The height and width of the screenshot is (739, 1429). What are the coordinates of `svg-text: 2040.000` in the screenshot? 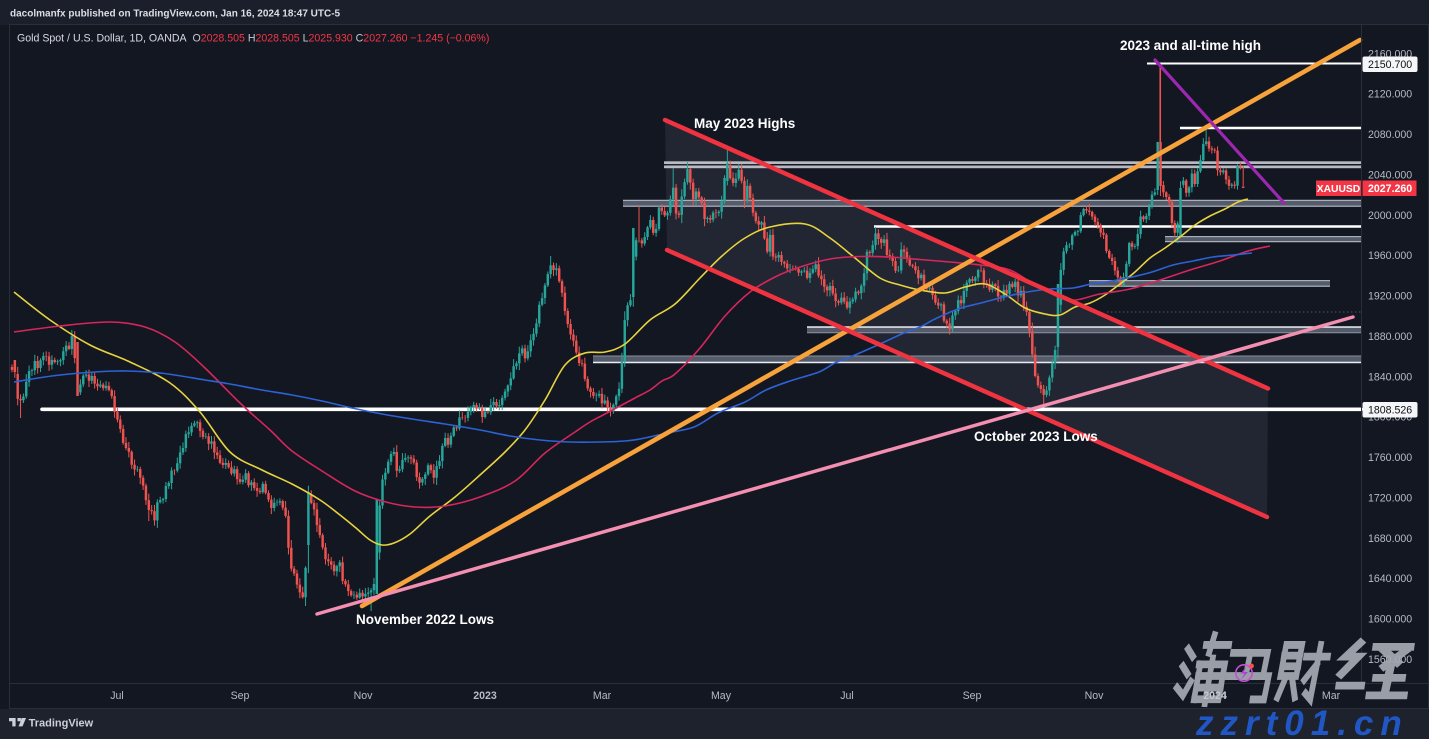 It's located at (1390, 175).